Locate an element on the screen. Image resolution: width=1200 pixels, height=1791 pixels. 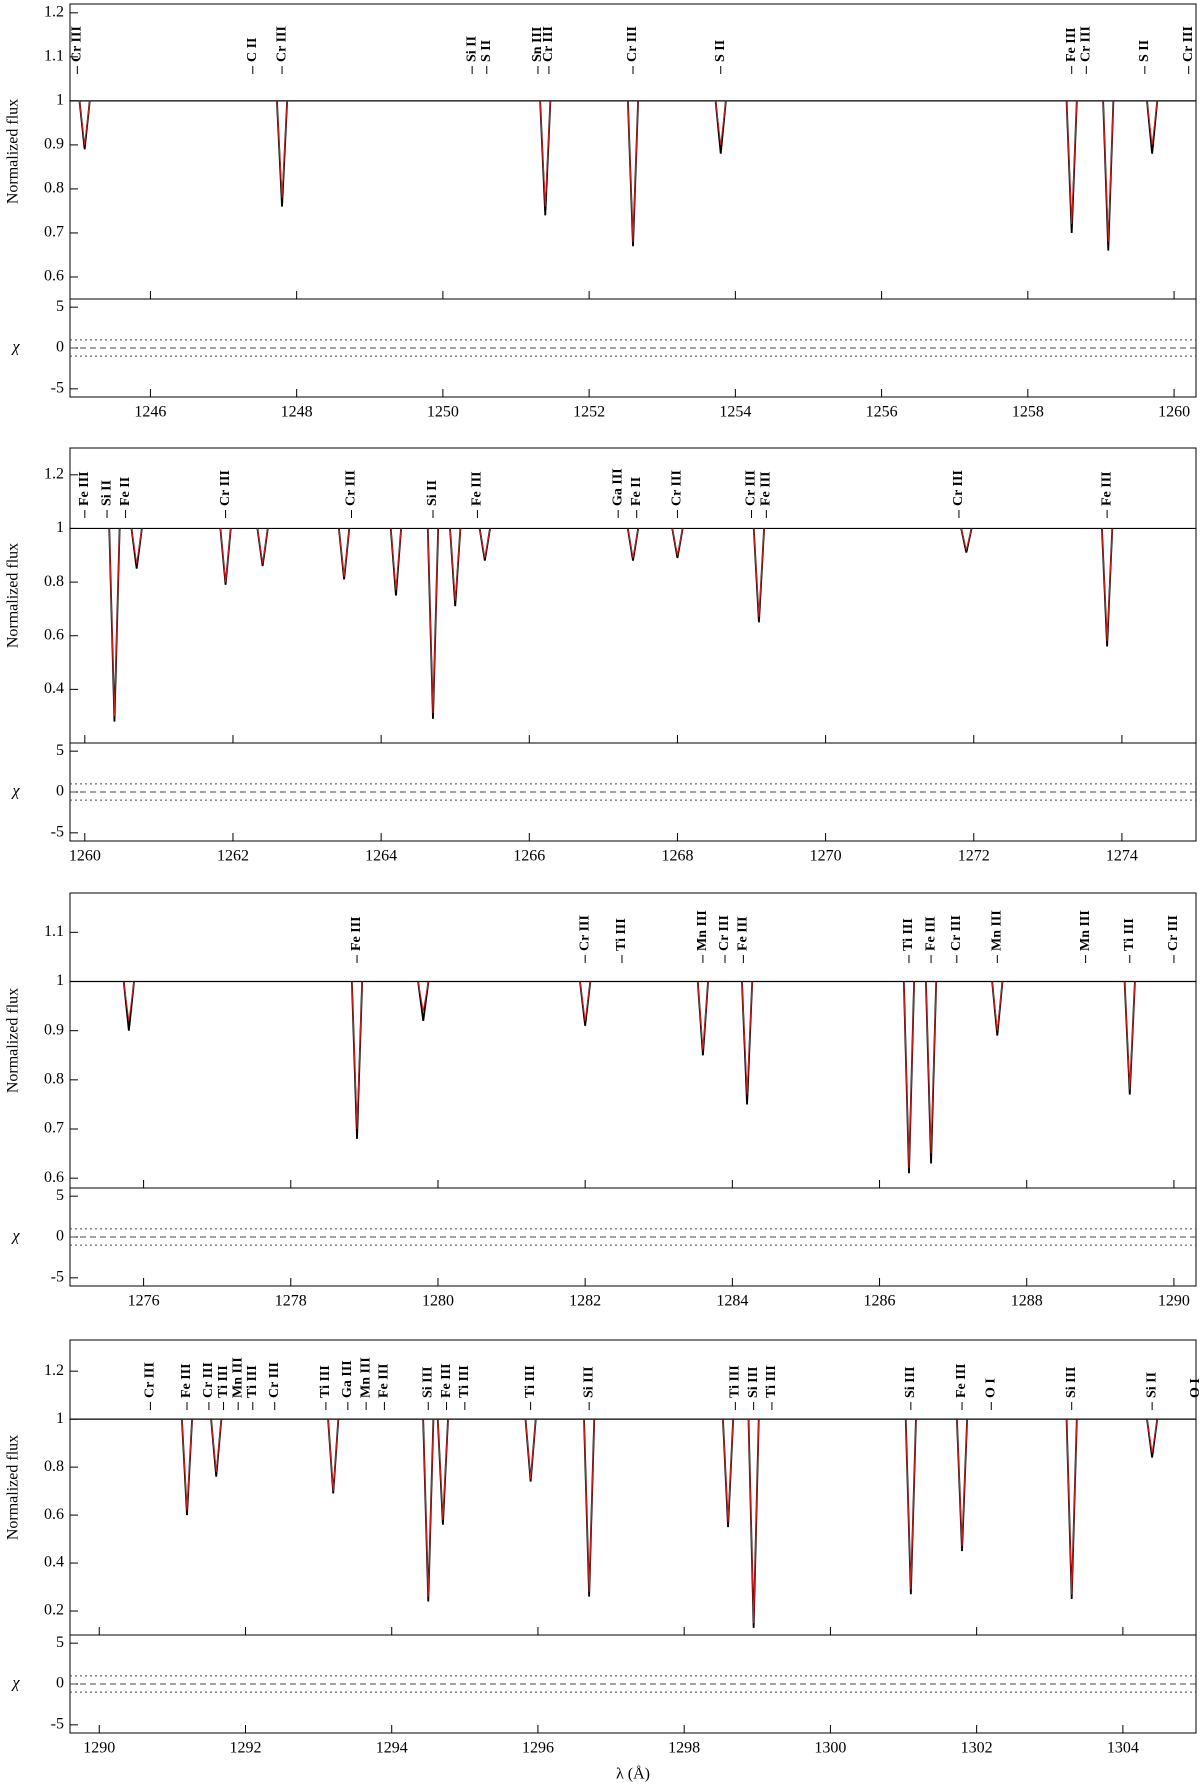
x-tick-label: 1248 is located at coordinates (297, 412).